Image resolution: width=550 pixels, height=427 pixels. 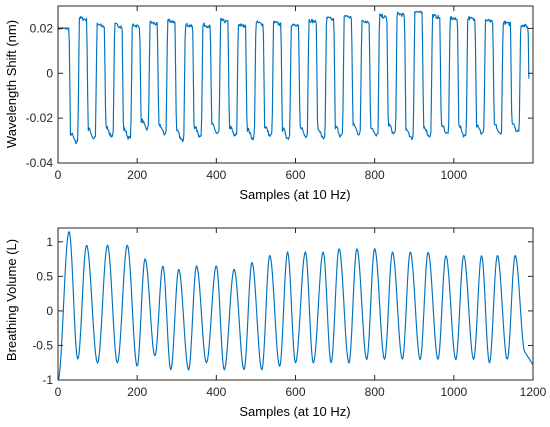 I want to click on bottom-y-axis-label: Breathing Volume (L), so click(x=11, y=300).